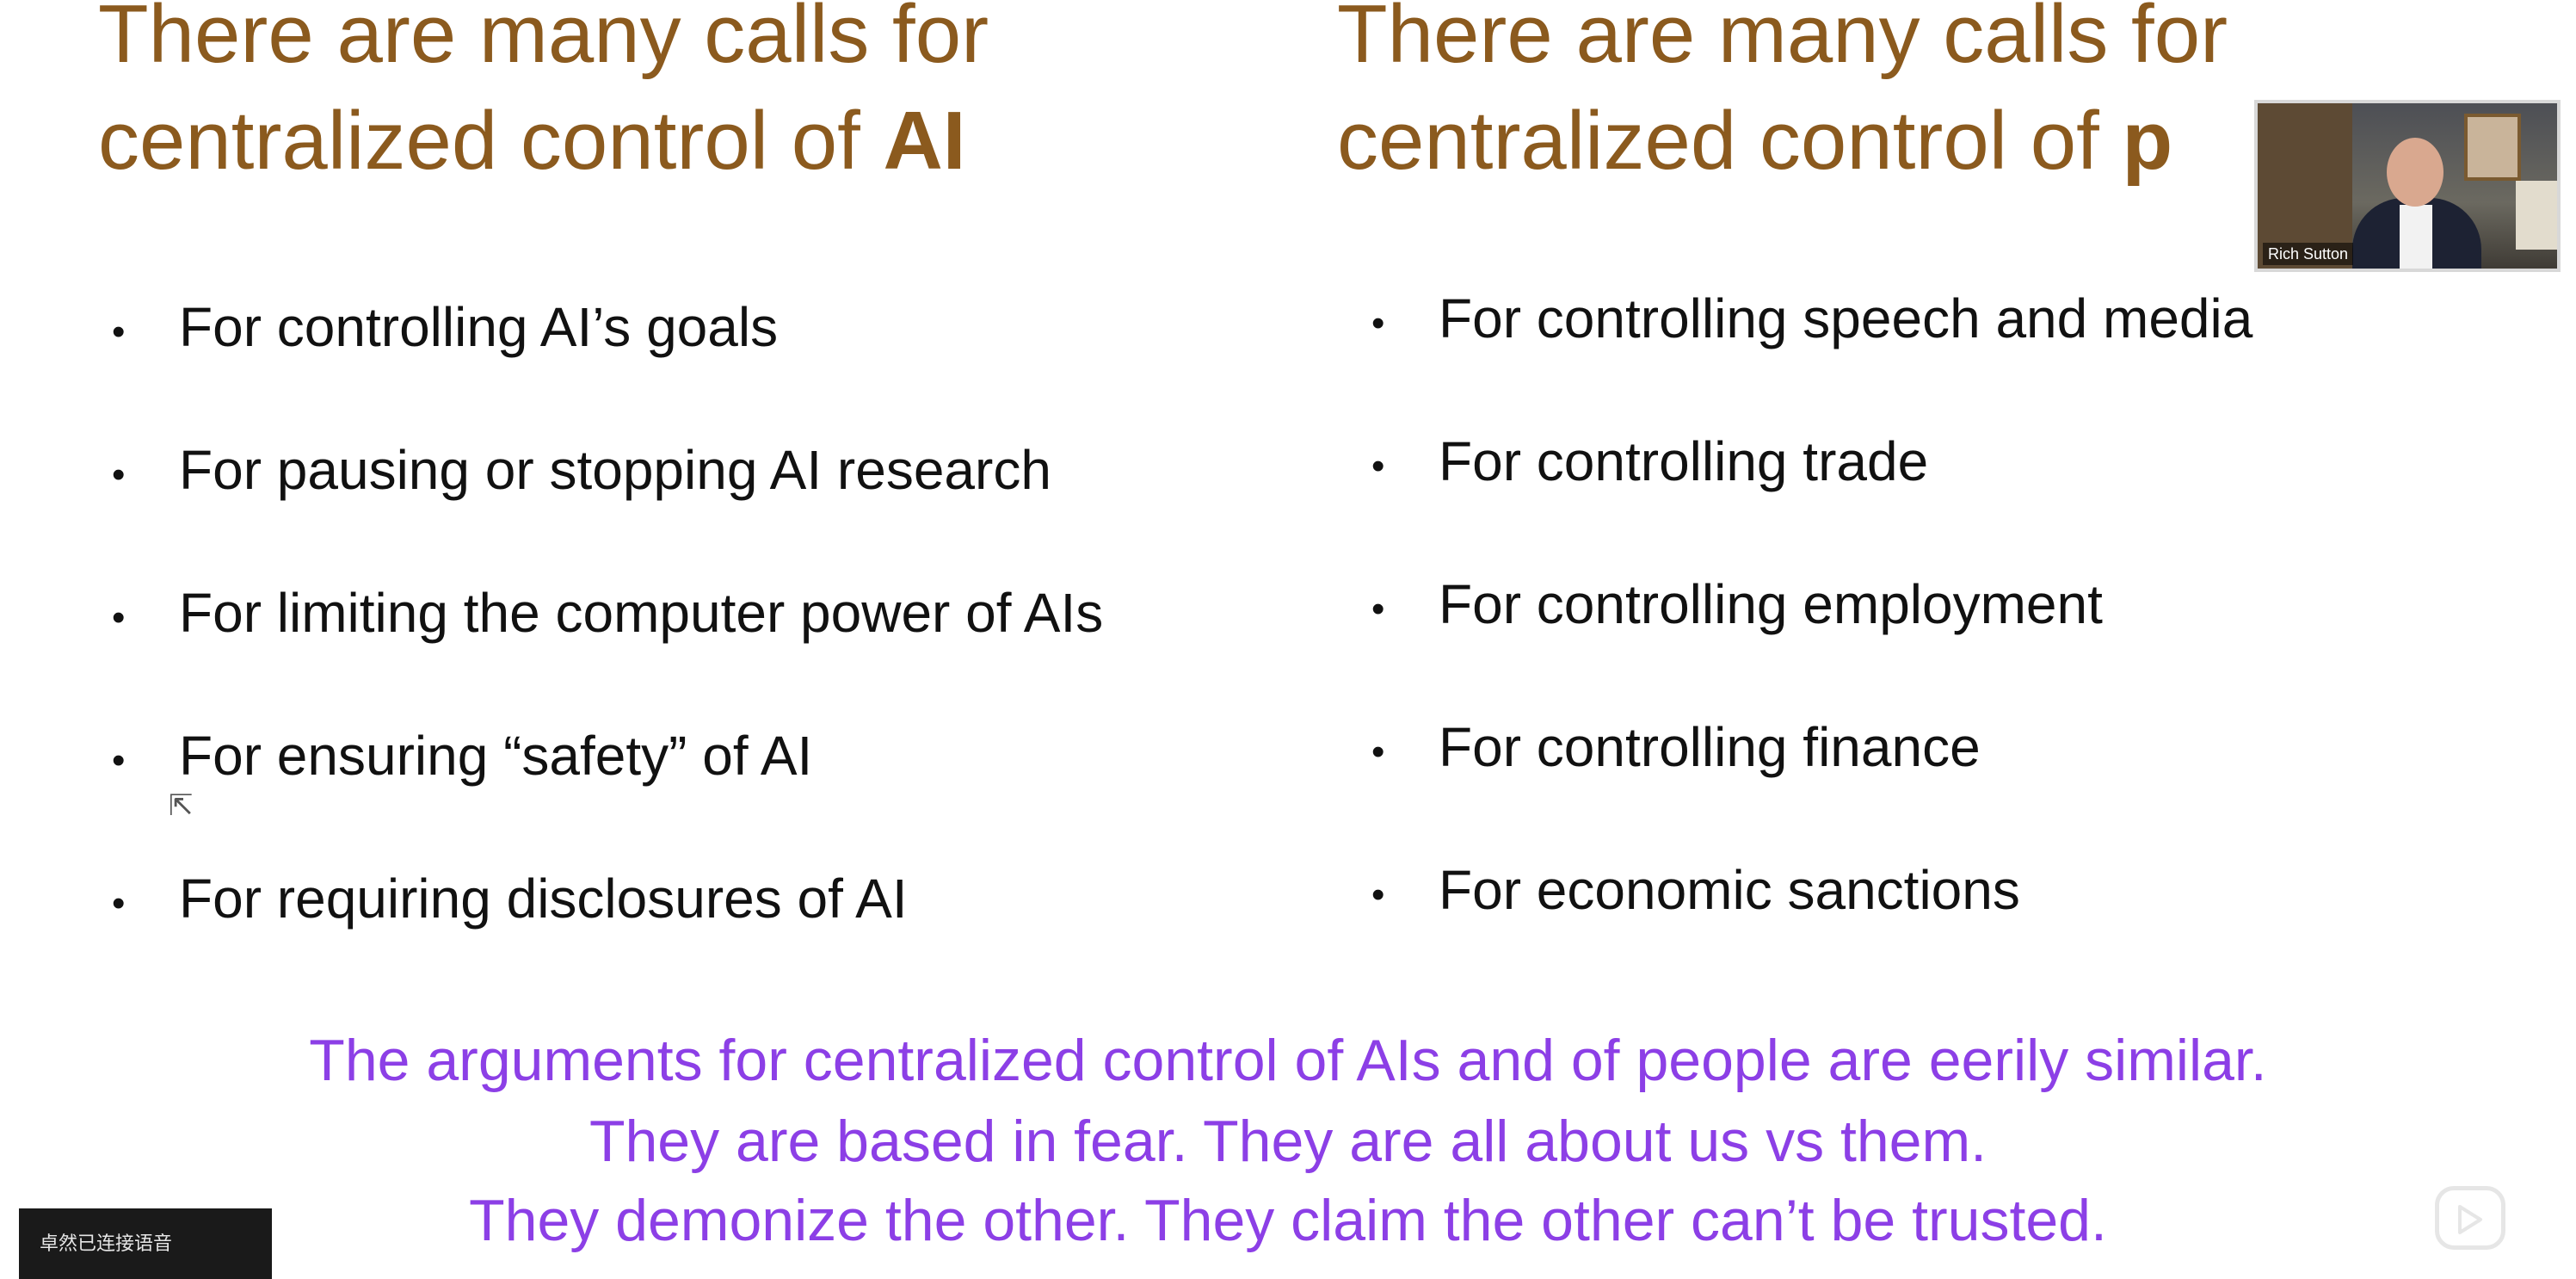 The width and height of the screenshot is (2576, 1279). I want to click on list-item-text: For limiting the computer power of AIs, so click(641, 613).